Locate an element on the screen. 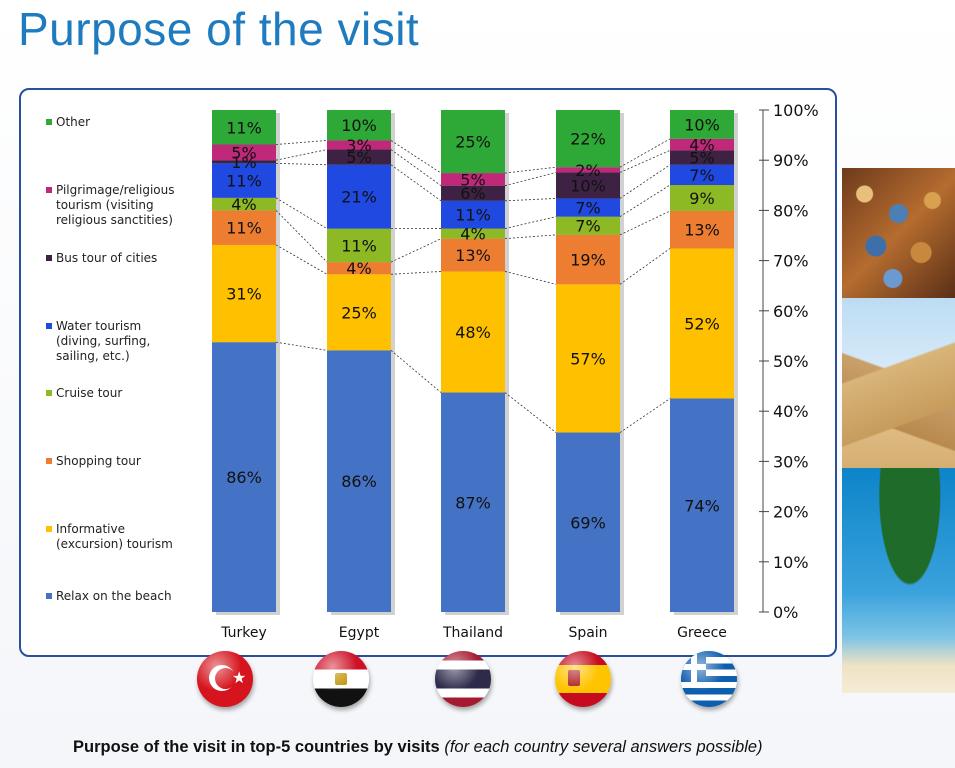 This screenshot has height=768, width=955. palm-beach-photo is located at coordinates (898, 580).